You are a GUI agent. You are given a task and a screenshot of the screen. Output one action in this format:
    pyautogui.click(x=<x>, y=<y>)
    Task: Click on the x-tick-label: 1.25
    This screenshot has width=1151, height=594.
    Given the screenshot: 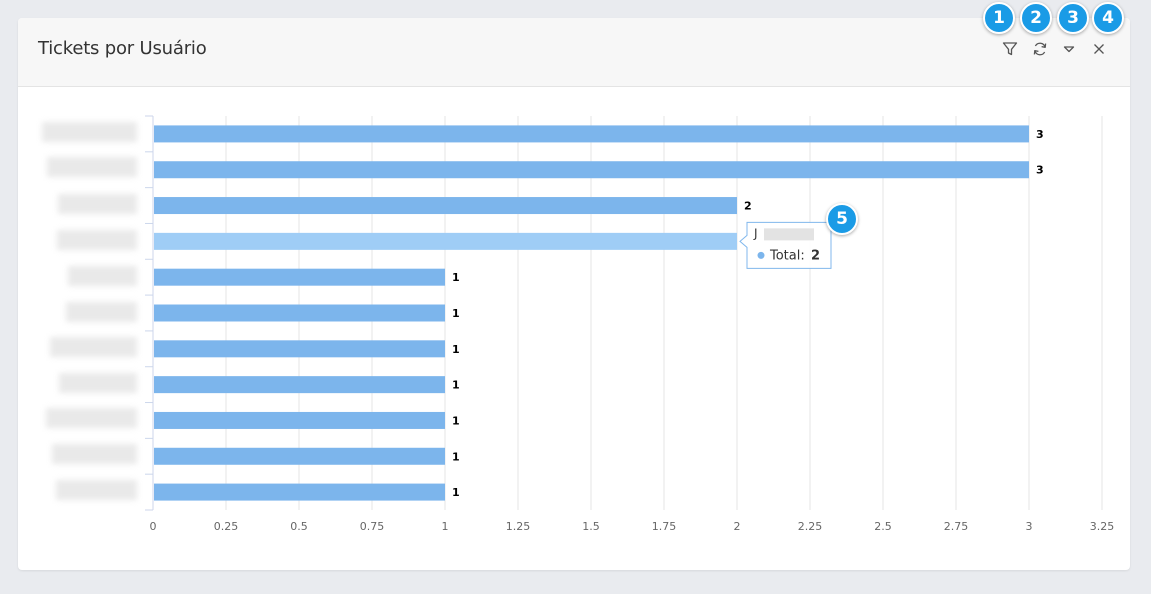 What is the action you would take?
    pyautogui.click(x=518, y=526)
    